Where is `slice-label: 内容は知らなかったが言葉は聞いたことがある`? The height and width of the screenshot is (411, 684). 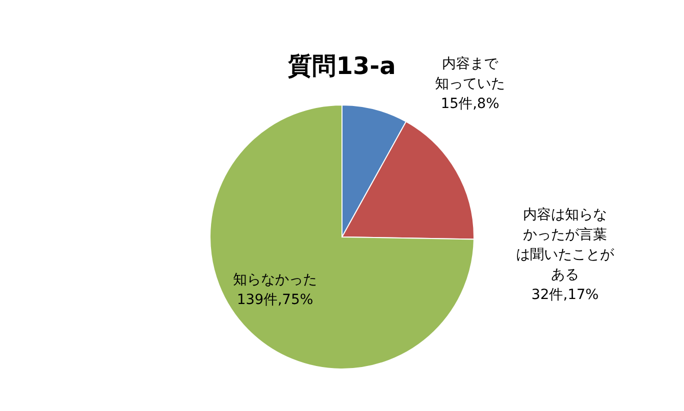
slice-label: 内容は知らなかったが言葉は聞いたことがある is located at coordinates (565, 245).